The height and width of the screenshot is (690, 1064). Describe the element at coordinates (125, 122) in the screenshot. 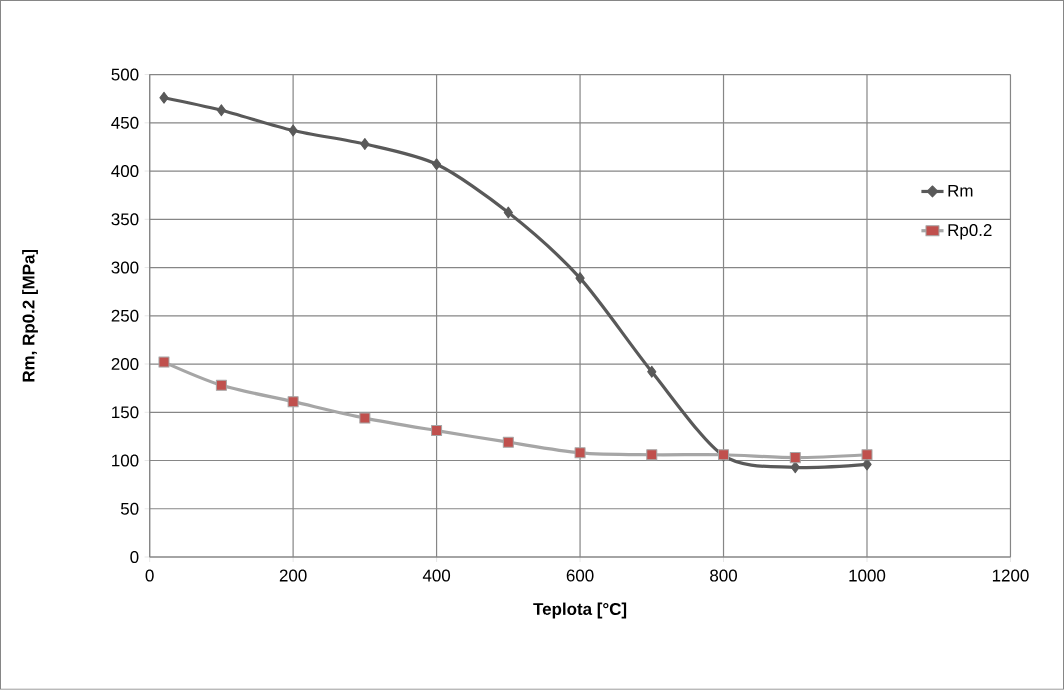

I see `y-tick-label: 450` at that location.